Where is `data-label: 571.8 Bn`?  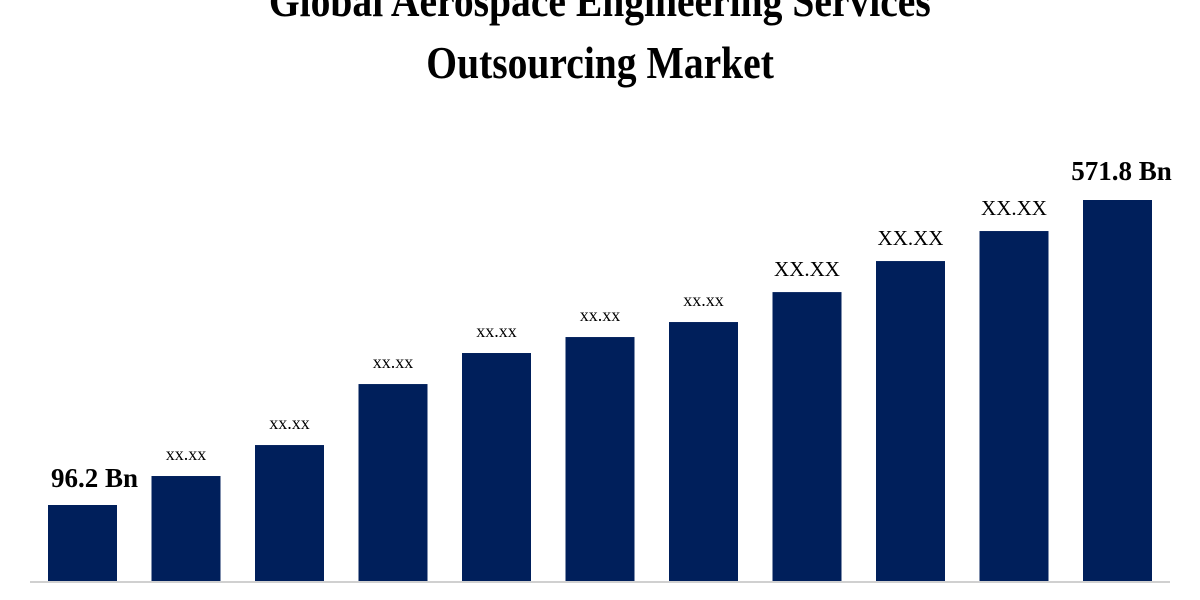 data-label: 571.8 Bn is located at coordinates (1121, 171).